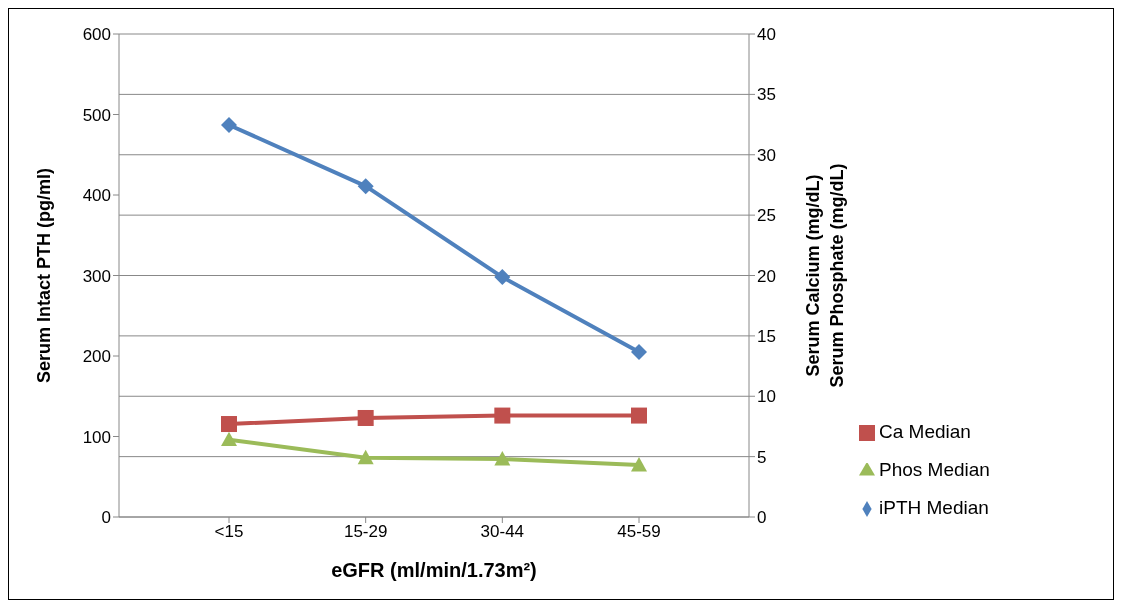 This screenshot has width=1124, height=610. What do you see at coordinates (96, 196) in the screenshot?
I see `y-tick-label: 400` at bounding box center [96, 196].